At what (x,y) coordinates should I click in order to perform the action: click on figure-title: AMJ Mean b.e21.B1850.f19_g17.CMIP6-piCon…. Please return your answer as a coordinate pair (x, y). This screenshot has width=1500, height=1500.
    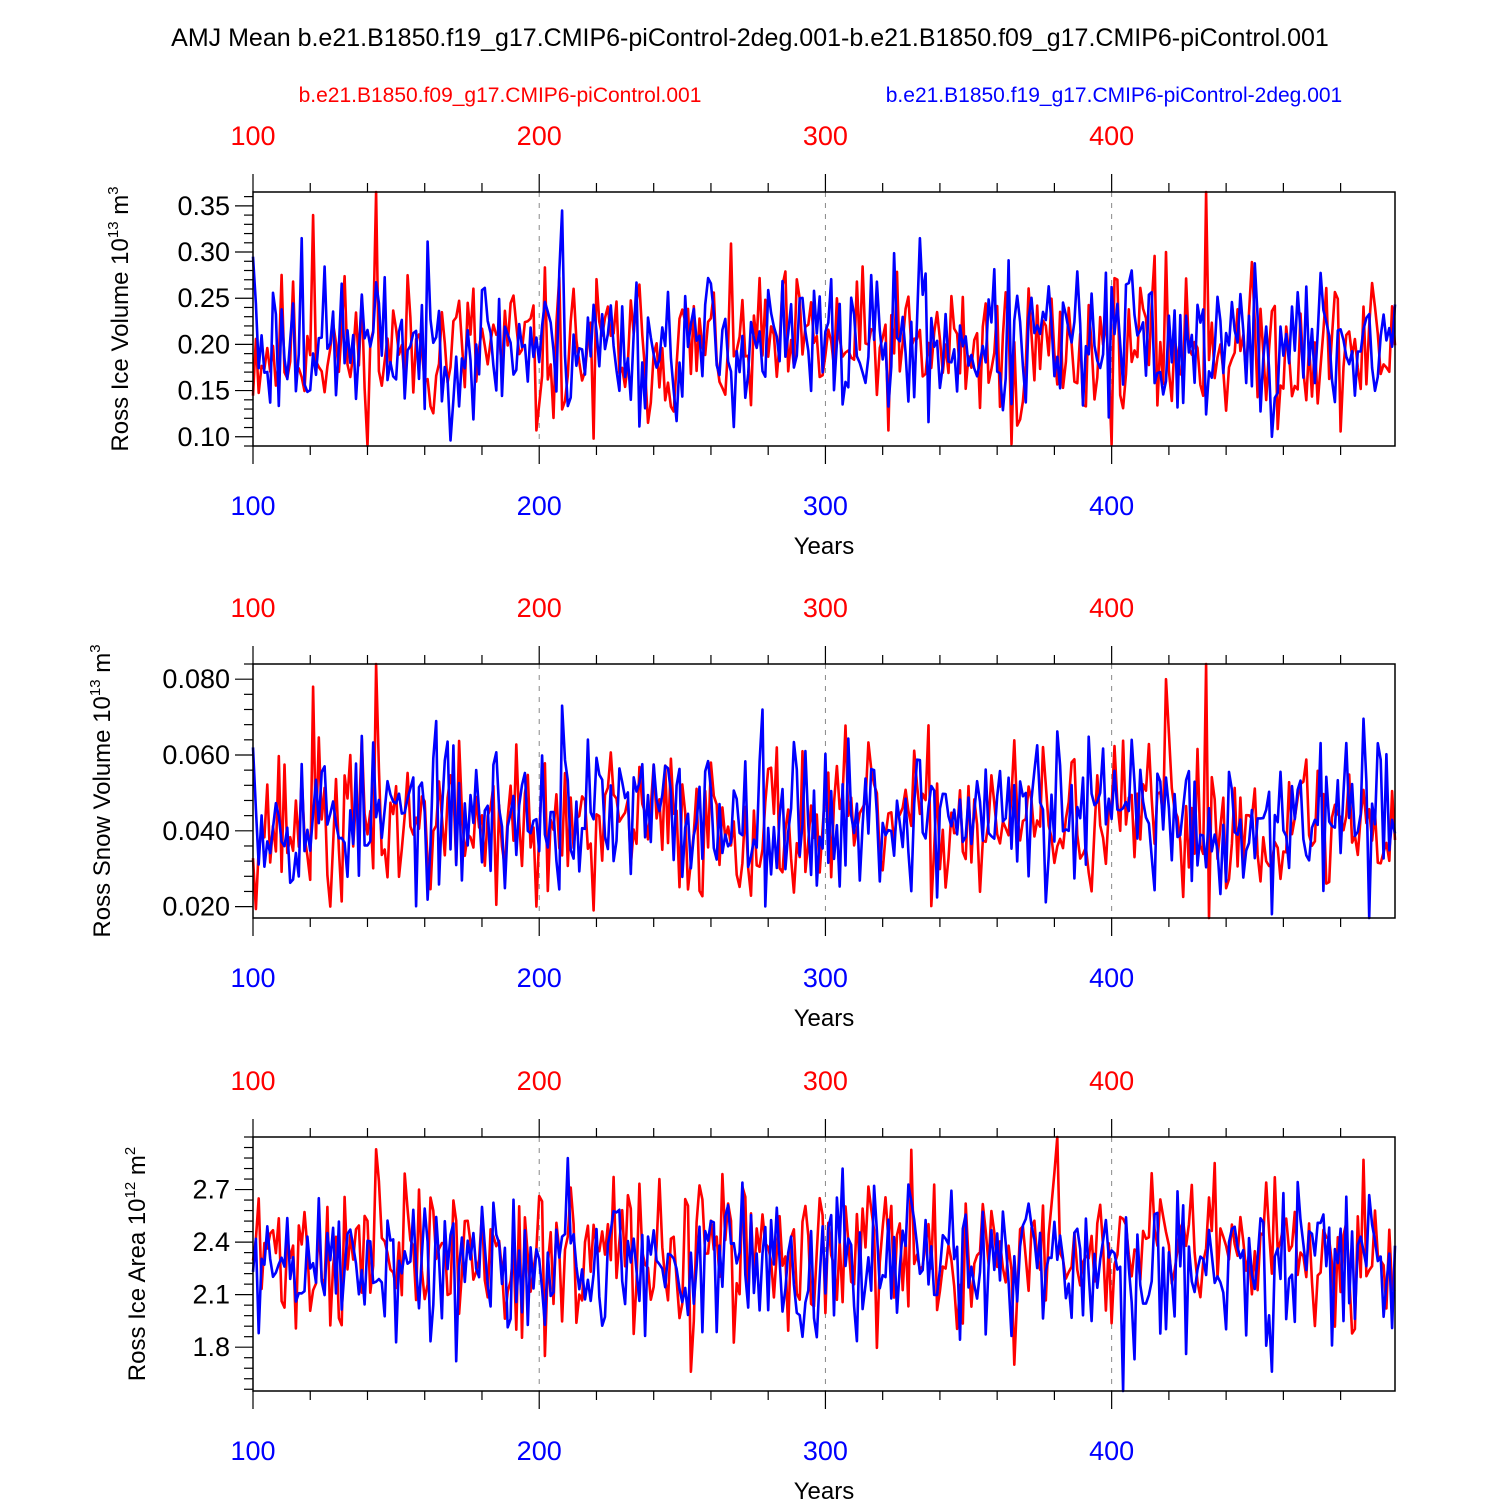
    Looking at the image, I should click on (750, 38).